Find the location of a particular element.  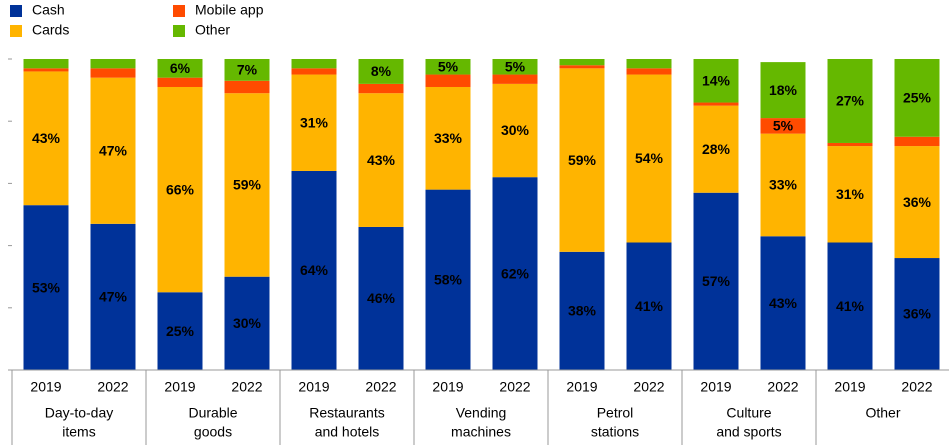

value-label: 14% is located at coordinates (716, 80).